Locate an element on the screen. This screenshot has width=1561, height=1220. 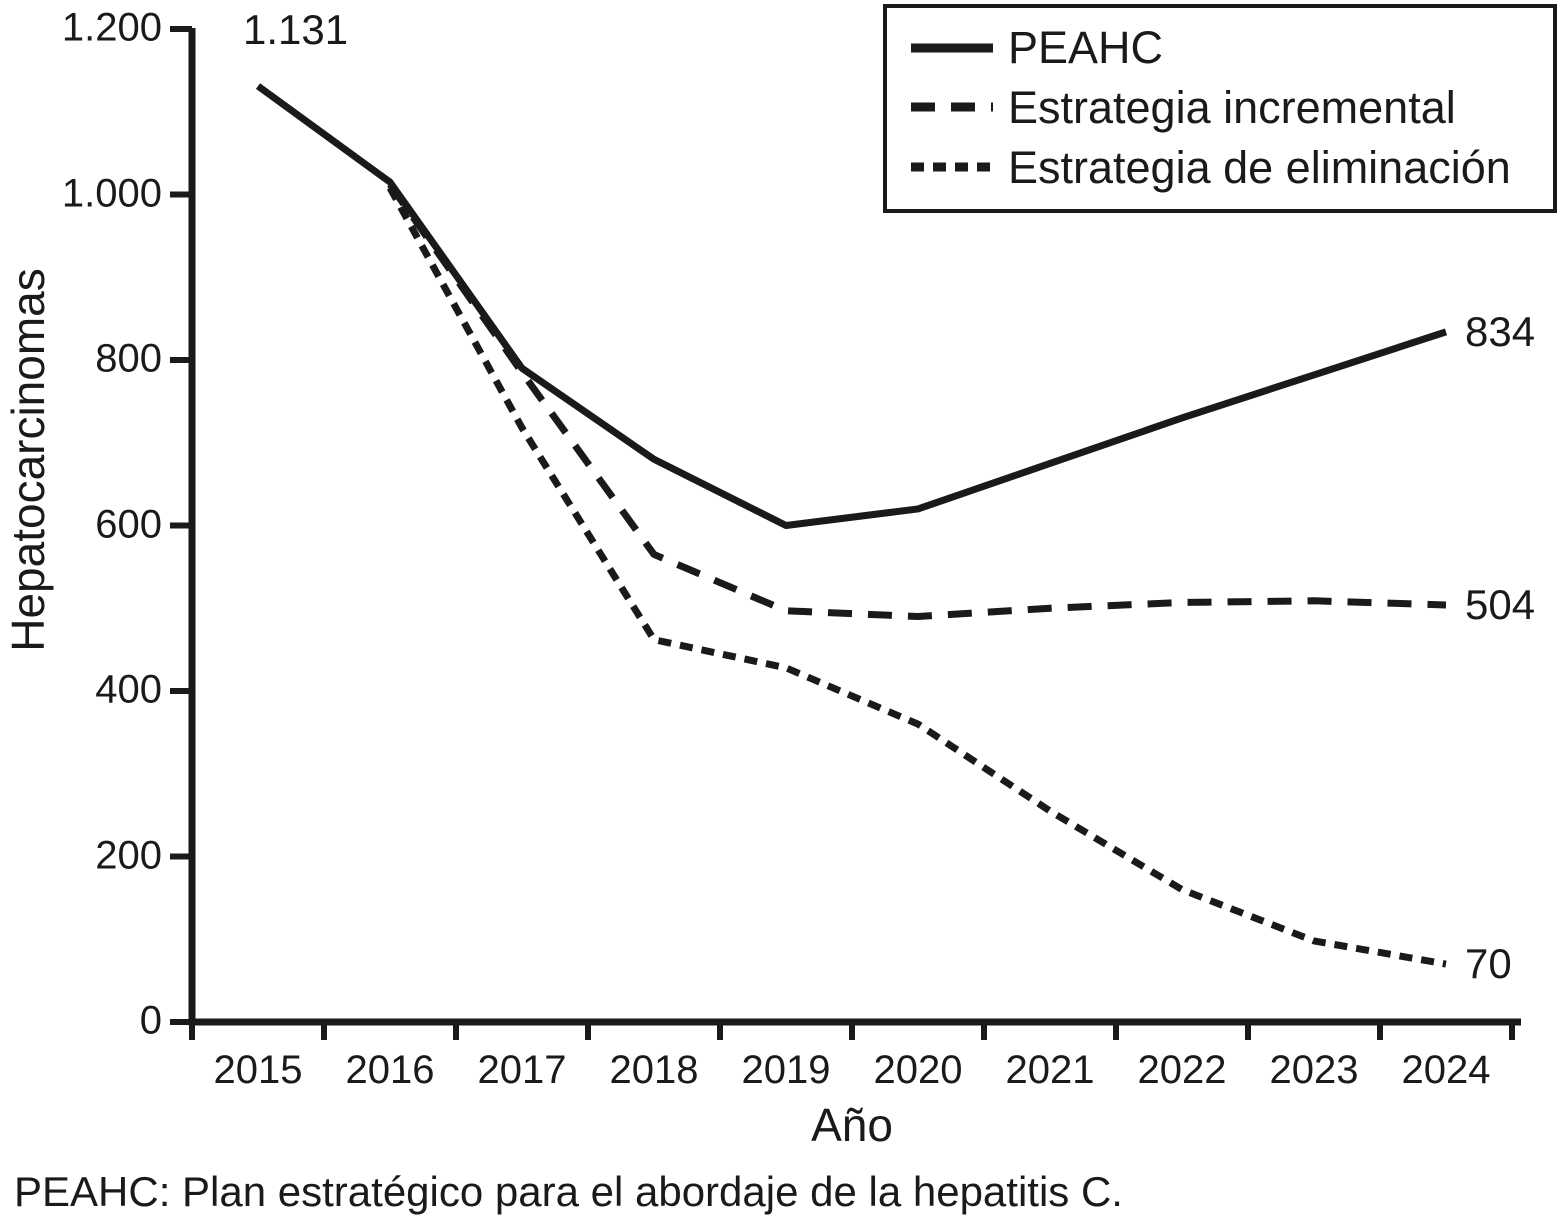
y-tick-label: 600 is located at coordinates (128, 524).